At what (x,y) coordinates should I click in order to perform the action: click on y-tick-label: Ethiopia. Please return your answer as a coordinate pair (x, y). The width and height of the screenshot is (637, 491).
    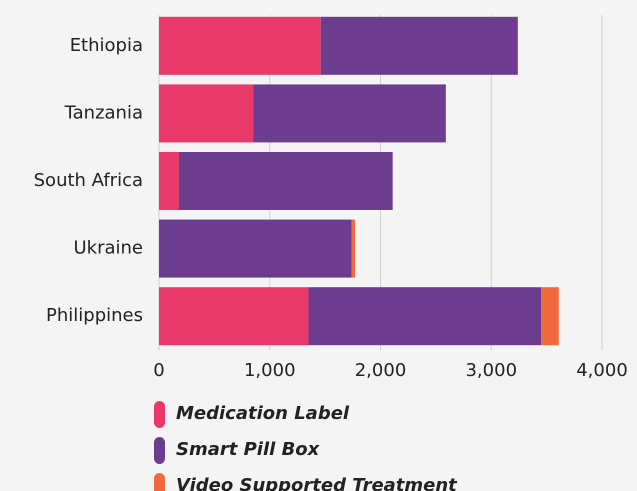
    Looking at the image, I should click on (106, 45).